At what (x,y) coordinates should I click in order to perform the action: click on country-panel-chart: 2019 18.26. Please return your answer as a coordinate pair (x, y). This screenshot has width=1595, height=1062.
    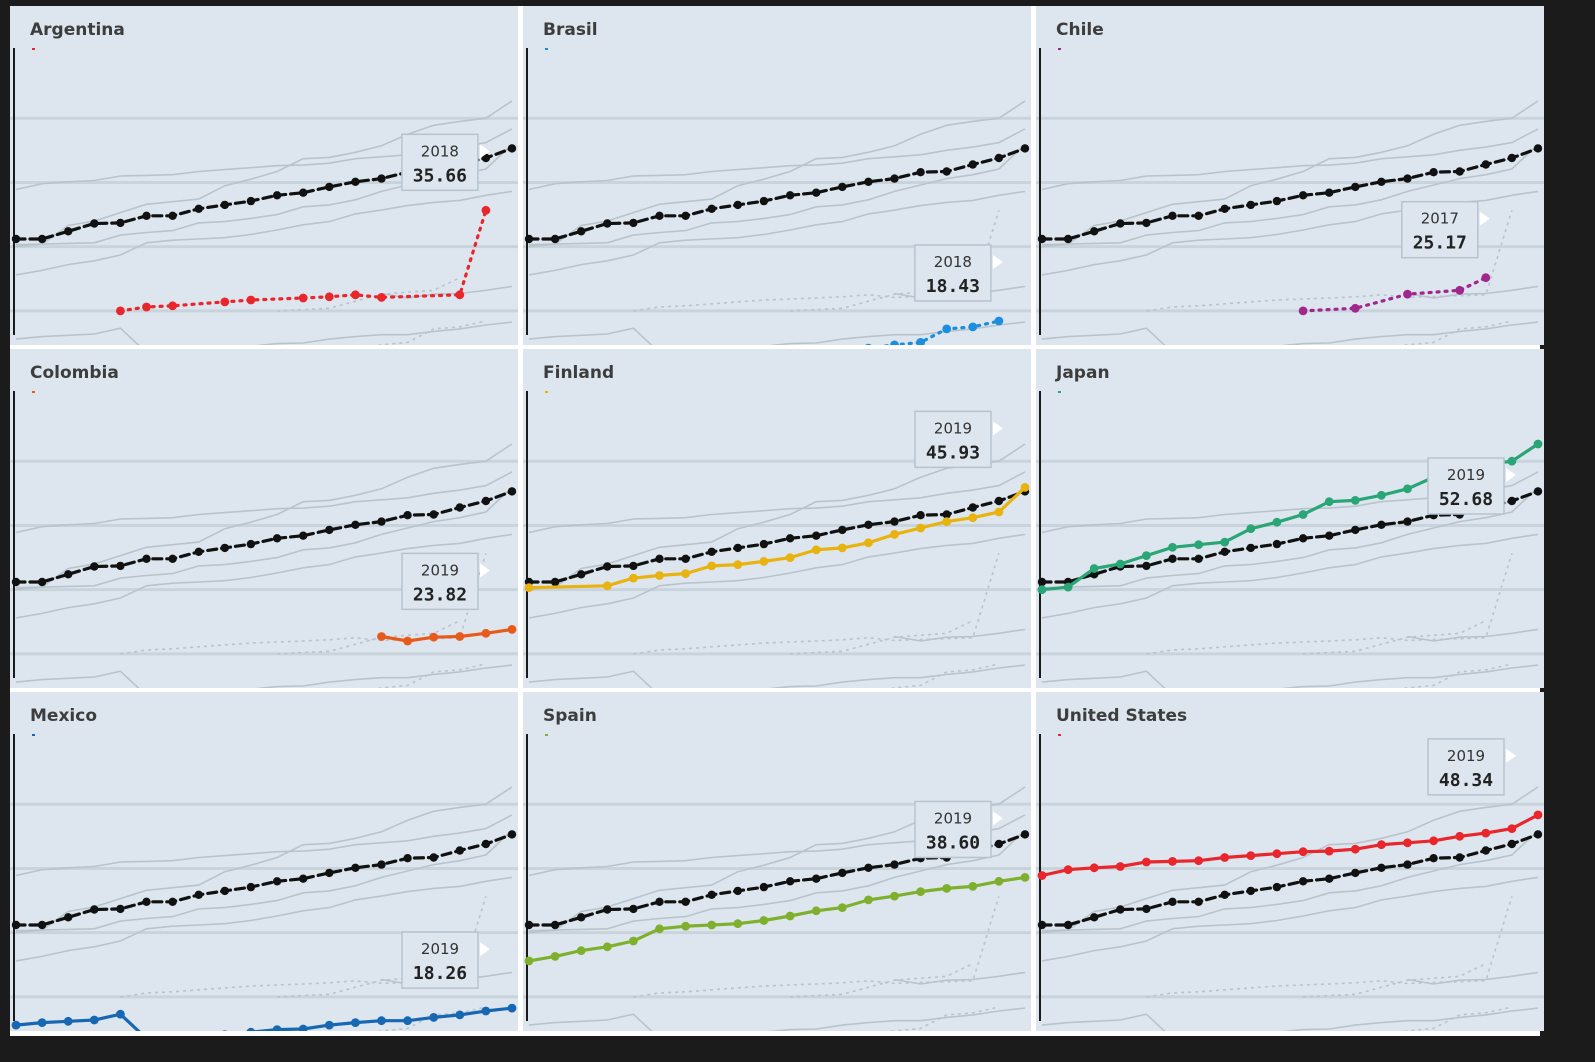
    Looking at the image, I should click on (264, 882).